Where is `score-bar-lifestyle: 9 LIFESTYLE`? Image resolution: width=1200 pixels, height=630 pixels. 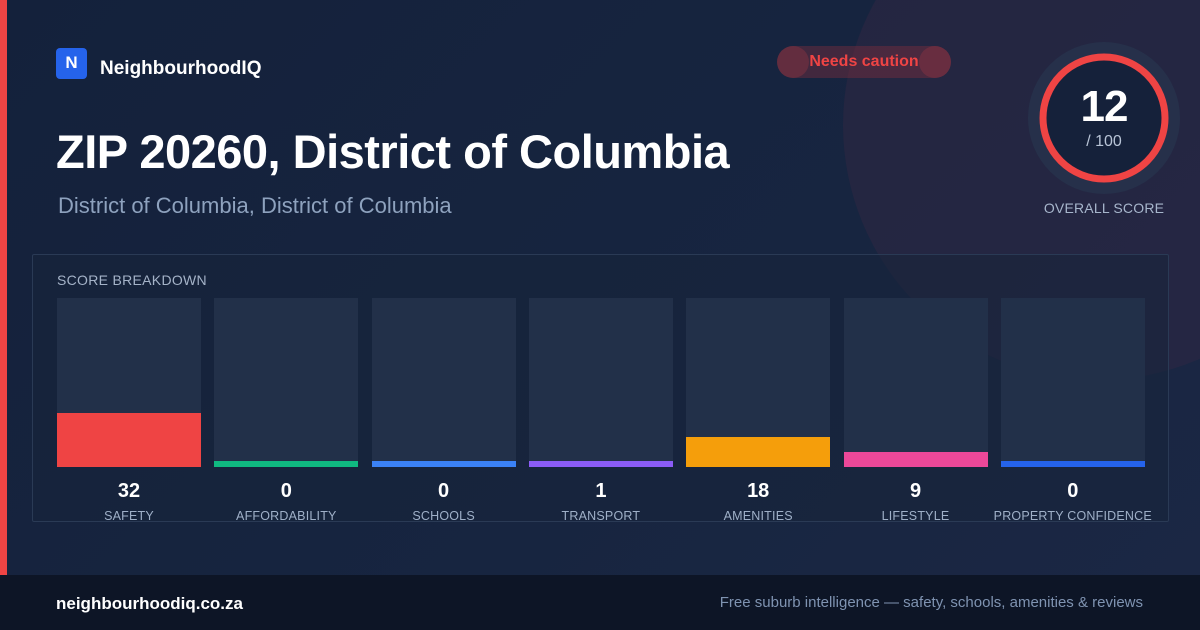 score-bar-lifestyle: 9 LIFESTYLE is located at coordinates (915, 410).